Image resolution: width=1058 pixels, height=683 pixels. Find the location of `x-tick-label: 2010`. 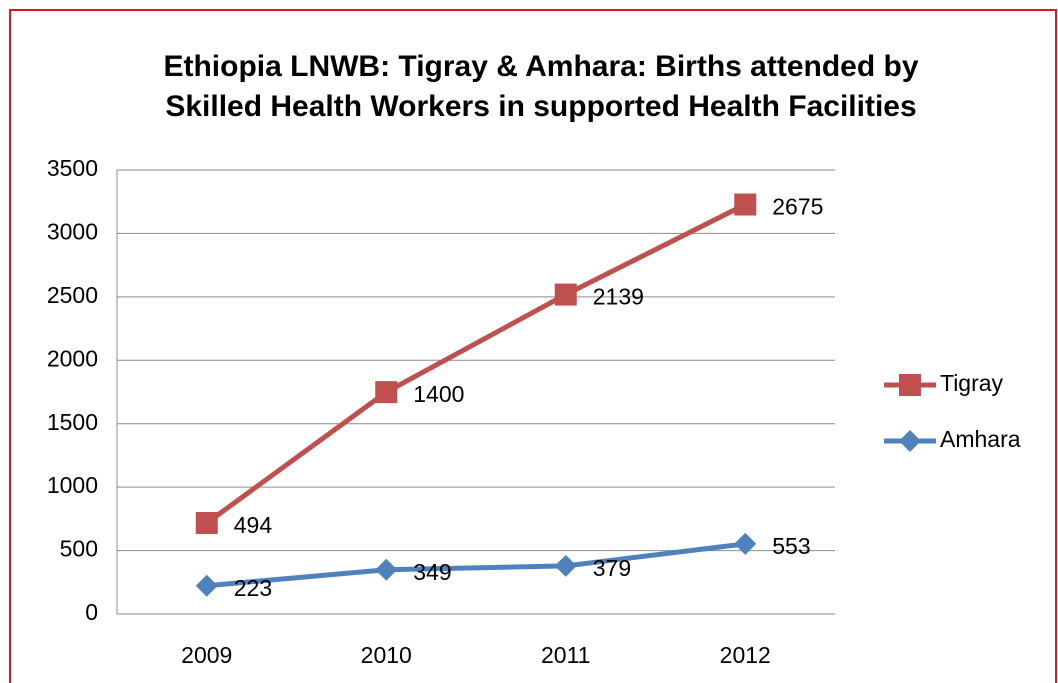

x-tick-label: 2010 is located at coordinates (386, 655).